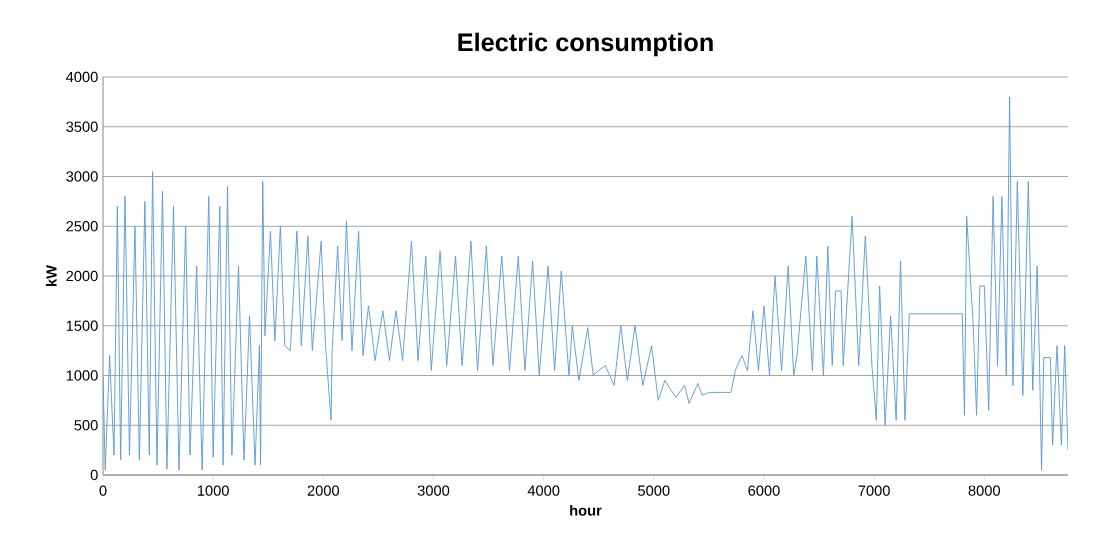 The width and height of the screenshot is (1093, 550). What do you see at coordinates (213, 490) in the screenshot?
I see `x-tick-label: 1000` at bounding box center [213, 490].